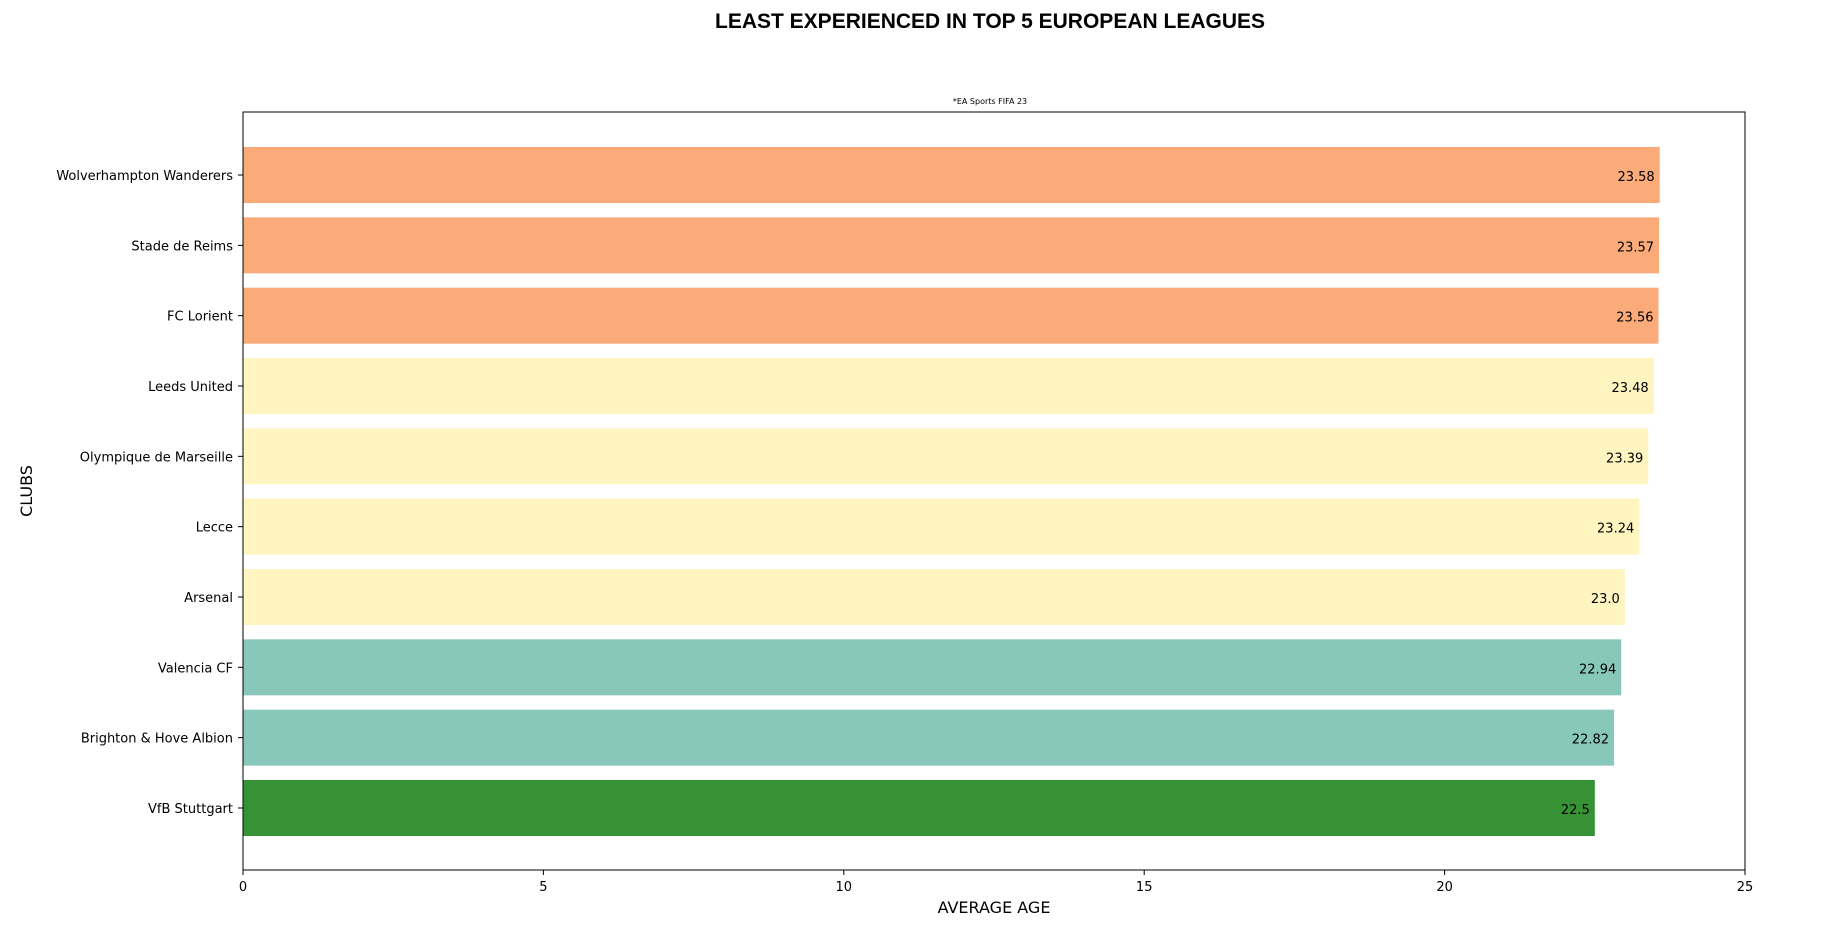 The image size is (1835, 935). What do you see at coordinates (1629, 388) in the screenshot?
I see `bar-value-label: 23.48` at bounding box center [1629, 388].